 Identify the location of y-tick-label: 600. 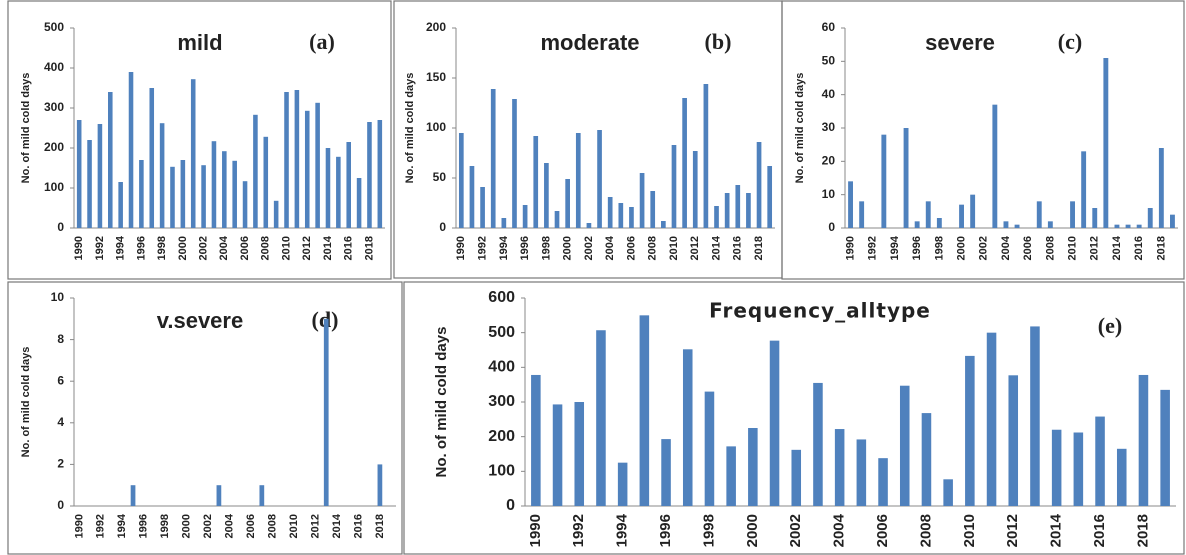
(501, 297).